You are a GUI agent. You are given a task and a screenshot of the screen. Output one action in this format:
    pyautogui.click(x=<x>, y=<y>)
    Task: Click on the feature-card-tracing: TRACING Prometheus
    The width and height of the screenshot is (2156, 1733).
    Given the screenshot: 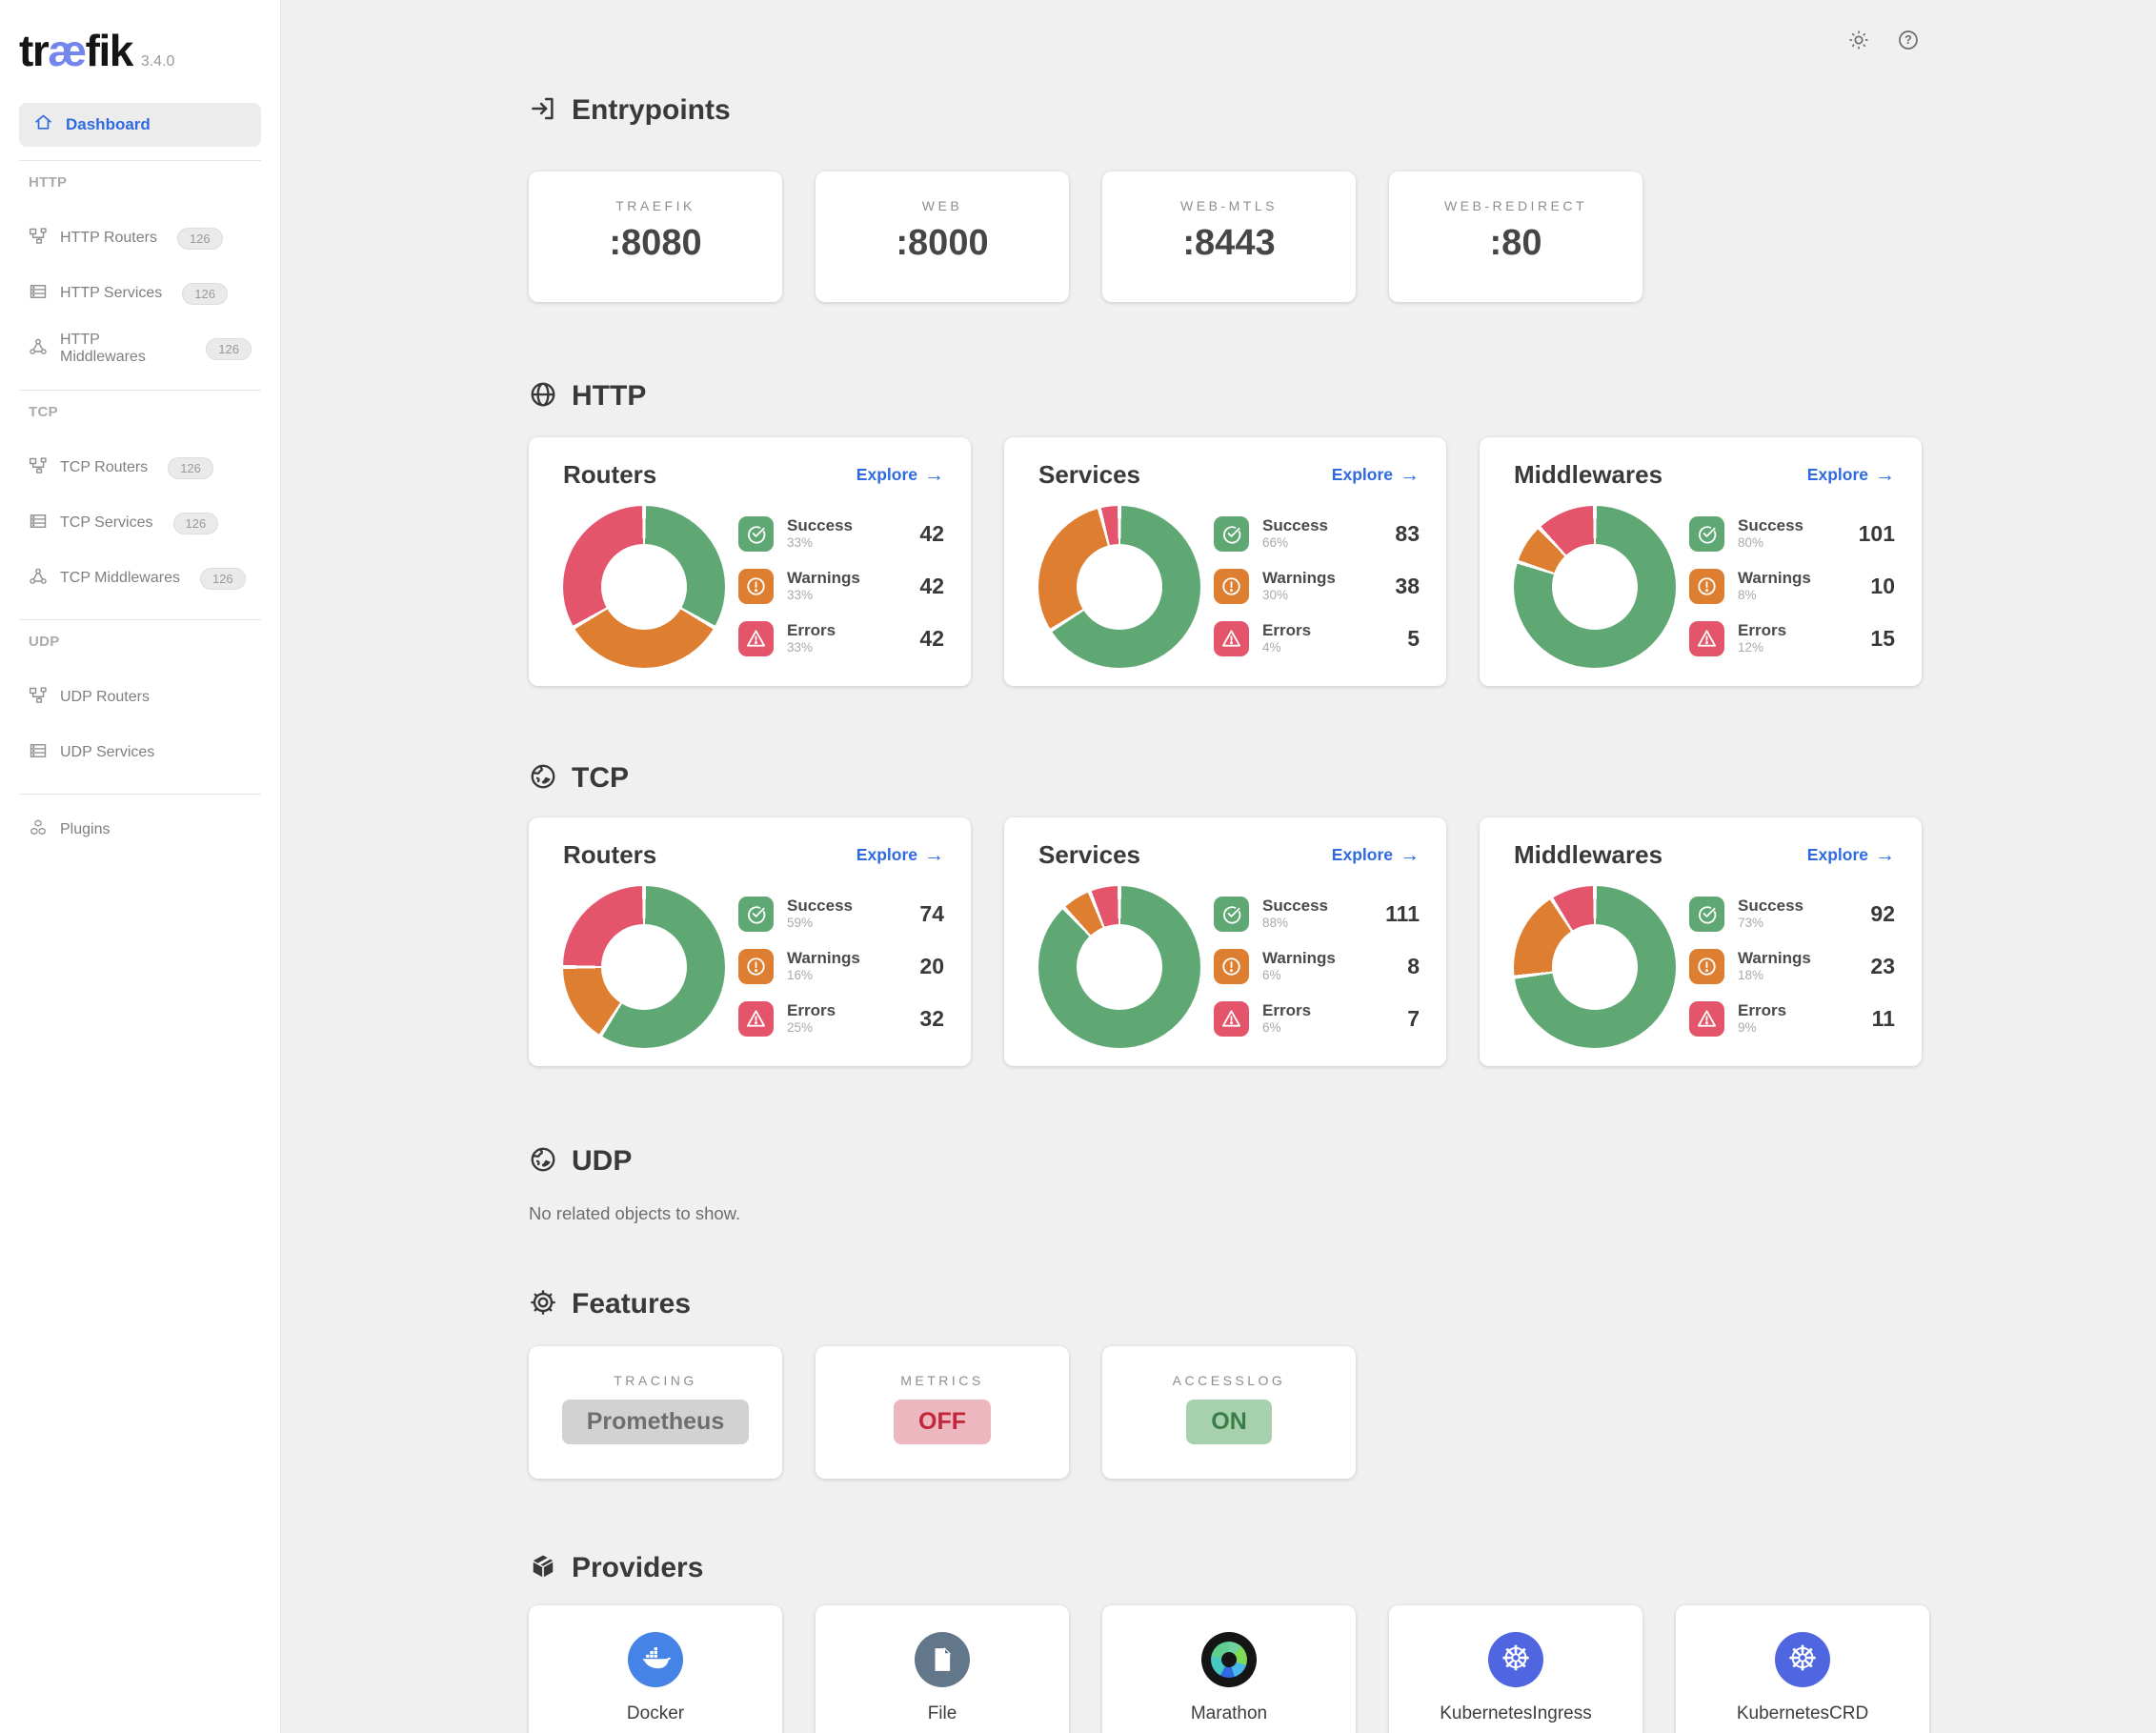 What is the action you would take?
    pyautogui.click(x=655, y=1412)
    